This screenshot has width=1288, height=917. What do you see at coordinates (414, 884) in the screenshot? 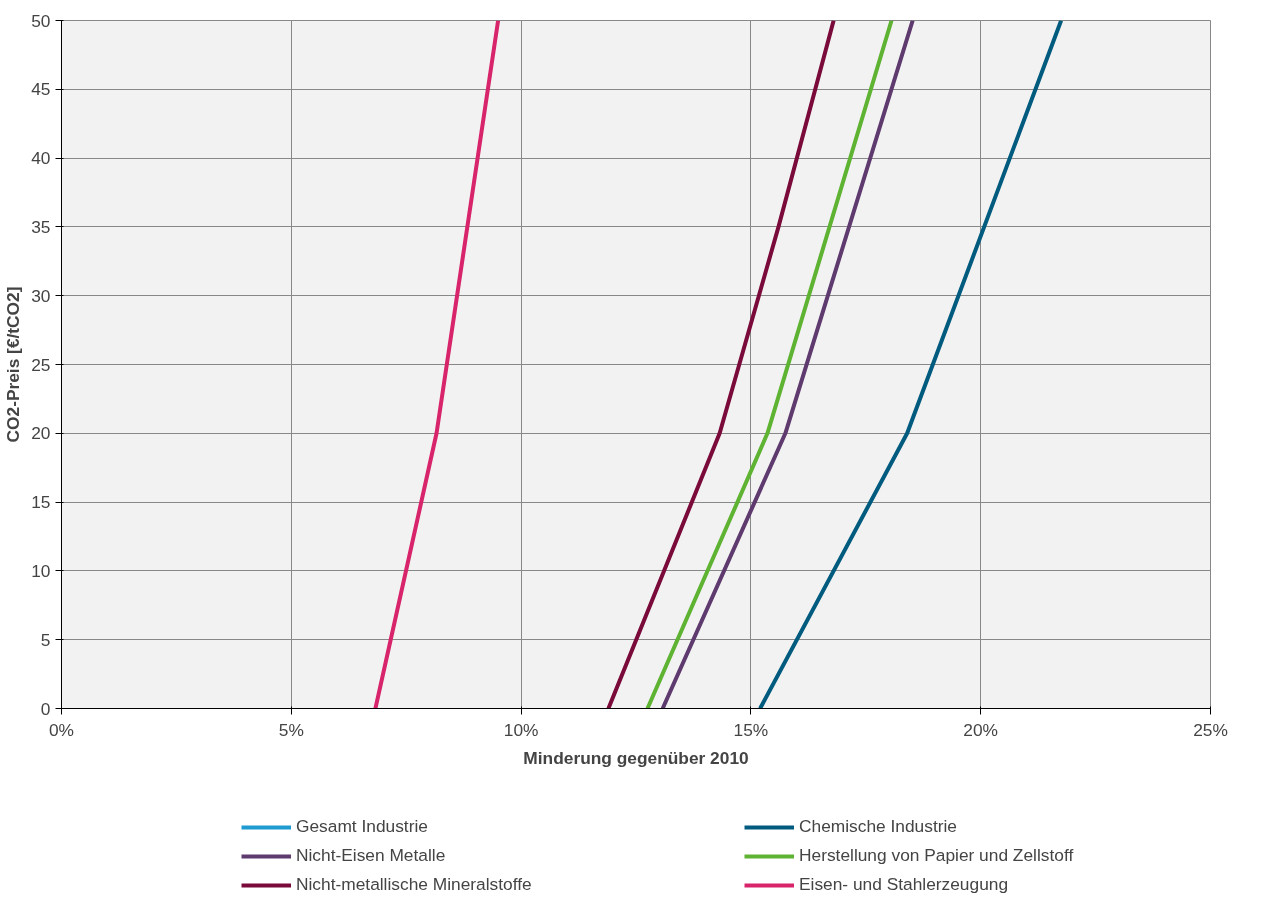
I see `legend-label: Nicht-metallische Mineralstoffe` at bounding box center [414, 884].